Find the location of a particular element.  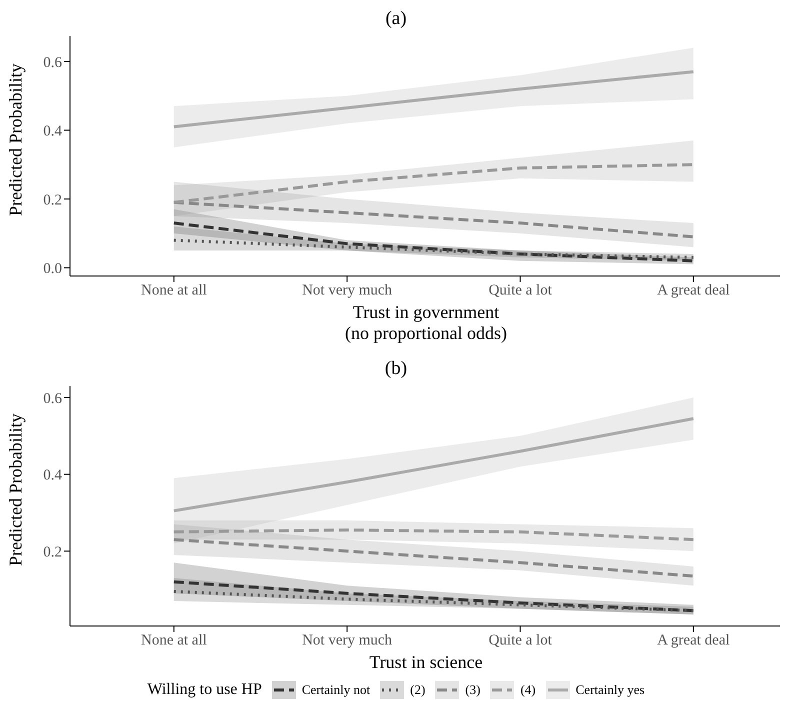

x-axis-title: Trust in science is located at coordinates (426, 662).